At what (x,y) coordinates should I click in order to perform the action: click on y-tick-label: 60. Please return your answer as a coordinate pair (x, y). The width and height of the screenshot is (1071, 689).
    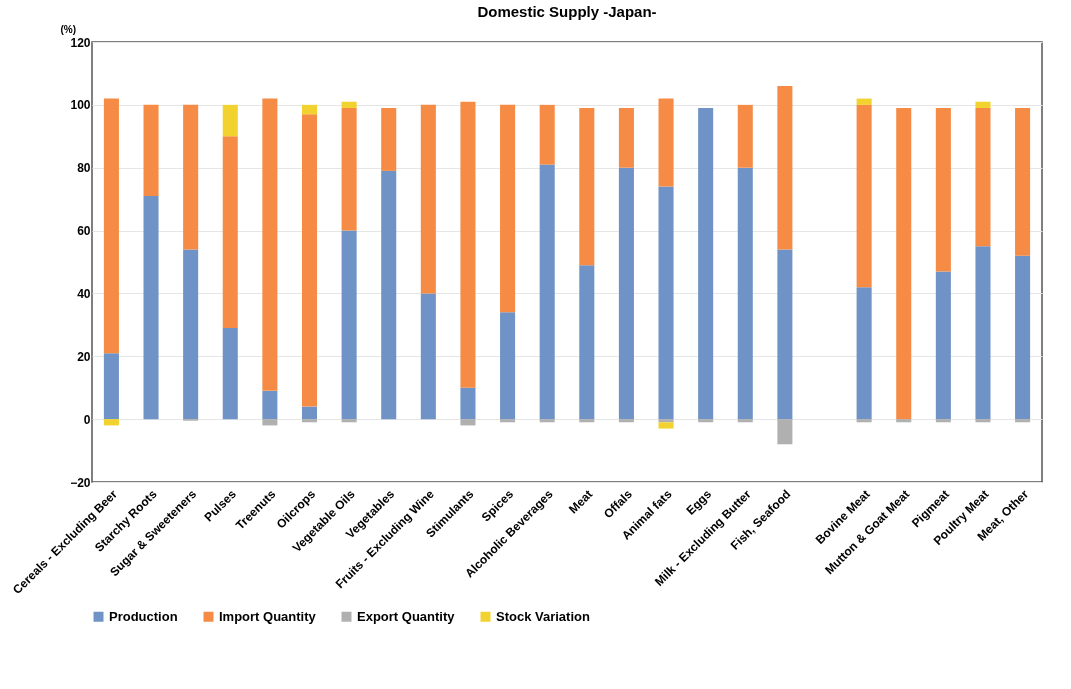
    Looking at the image, I should click on (84, 231).